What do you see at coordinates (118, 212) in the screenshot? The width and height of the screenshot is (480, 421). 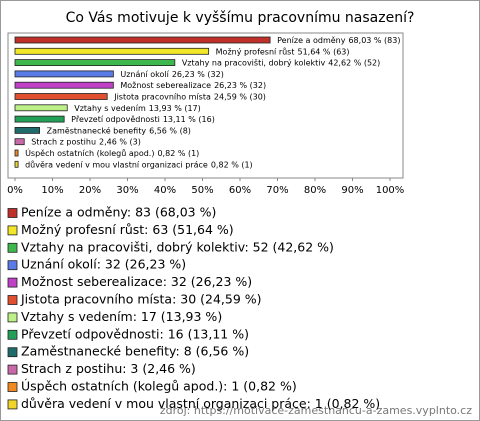 I see `legend-label: Peníze a odměny: 83 (68,03 %)` at bounding box center [118, 212].